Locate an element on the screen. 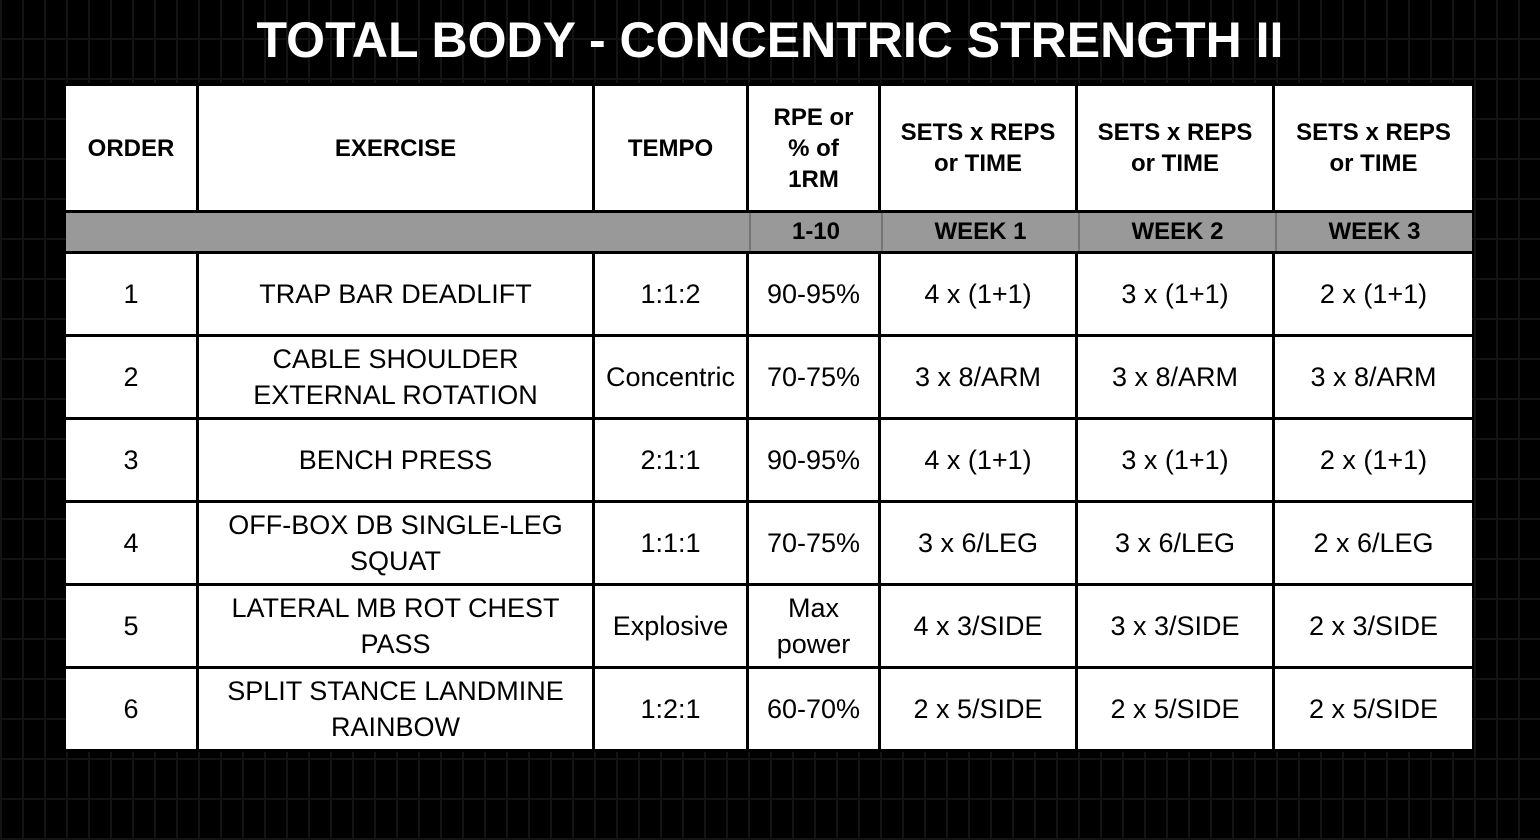  cell-exercise: CABLE SHOULDER EXTERNAL ROTATION is located at coordinates (397, 377).